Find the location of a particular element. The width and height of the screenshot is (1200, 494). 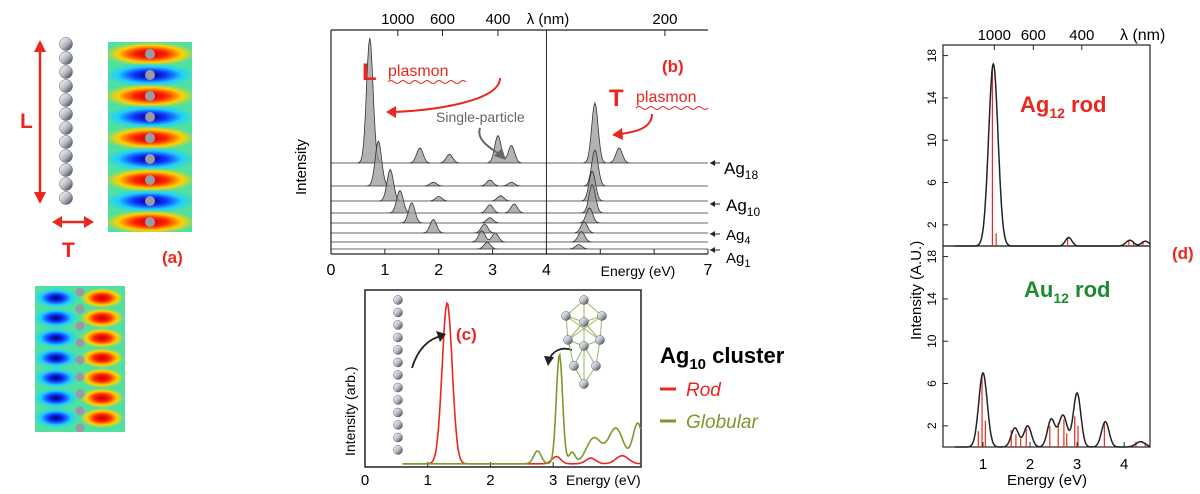

panel-d-top-axis: 1000 600 400 is located at coordinates (1036, 38).